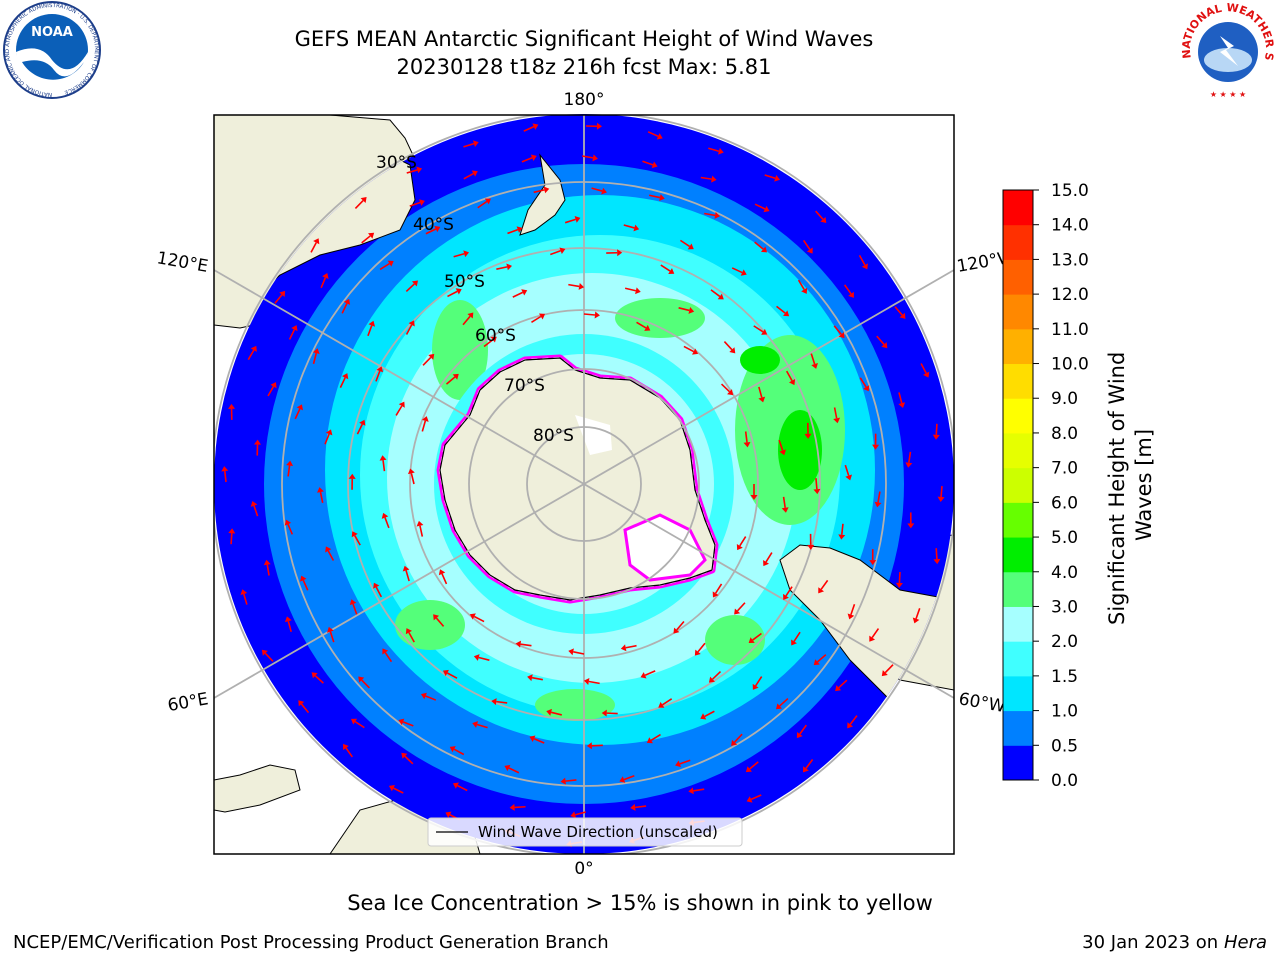 The width and height of the screenshot is (1280, 960). I want to click on colorbar-tick-label: 3.0, so click(1064, 607).